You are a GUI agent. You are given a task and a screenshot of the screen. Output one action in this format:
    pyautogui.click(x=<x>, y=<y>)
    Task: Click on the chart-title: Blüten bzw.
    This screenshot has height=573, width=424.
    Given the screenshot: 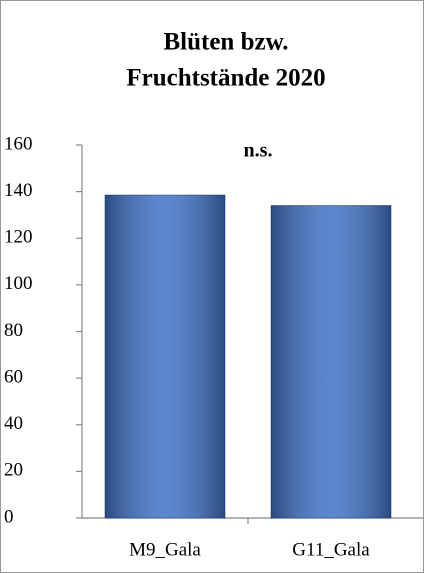 What is the action you would take?
    pyautogui.click(x=225, y=42)
    